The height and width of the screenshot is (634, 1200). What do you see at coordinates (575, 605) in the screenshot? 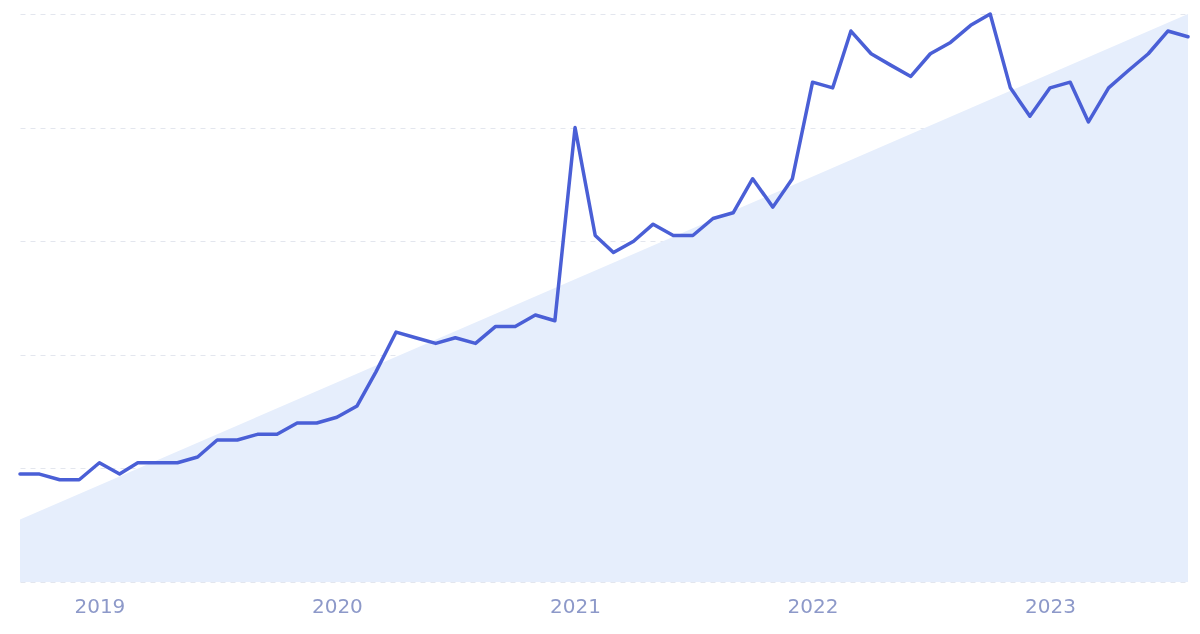
I see `x-tick-label: 2021` at bounding box center [575, 605].